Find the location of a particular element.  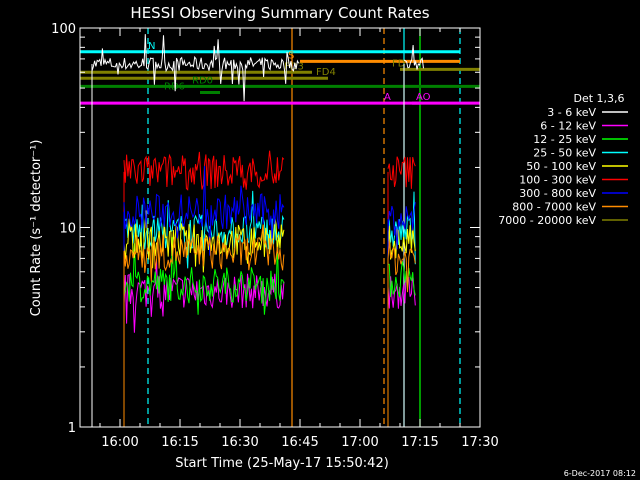

flag-label: N is located at coordinates (151, 46).